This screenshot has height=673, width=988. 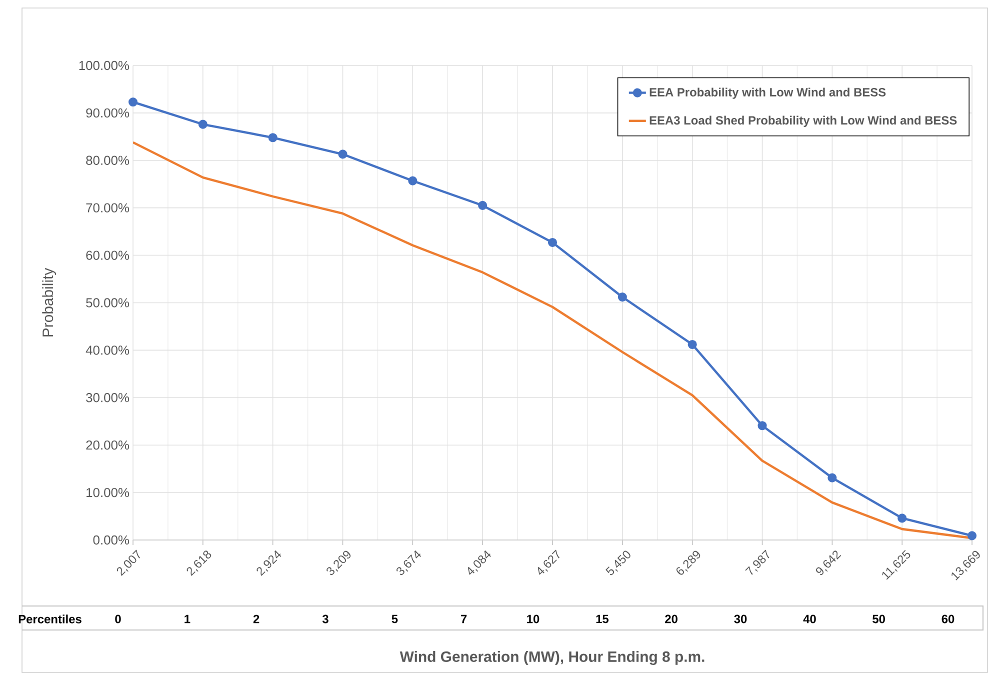 I want to click on text: Percentiles, so click(x=50, y=619).